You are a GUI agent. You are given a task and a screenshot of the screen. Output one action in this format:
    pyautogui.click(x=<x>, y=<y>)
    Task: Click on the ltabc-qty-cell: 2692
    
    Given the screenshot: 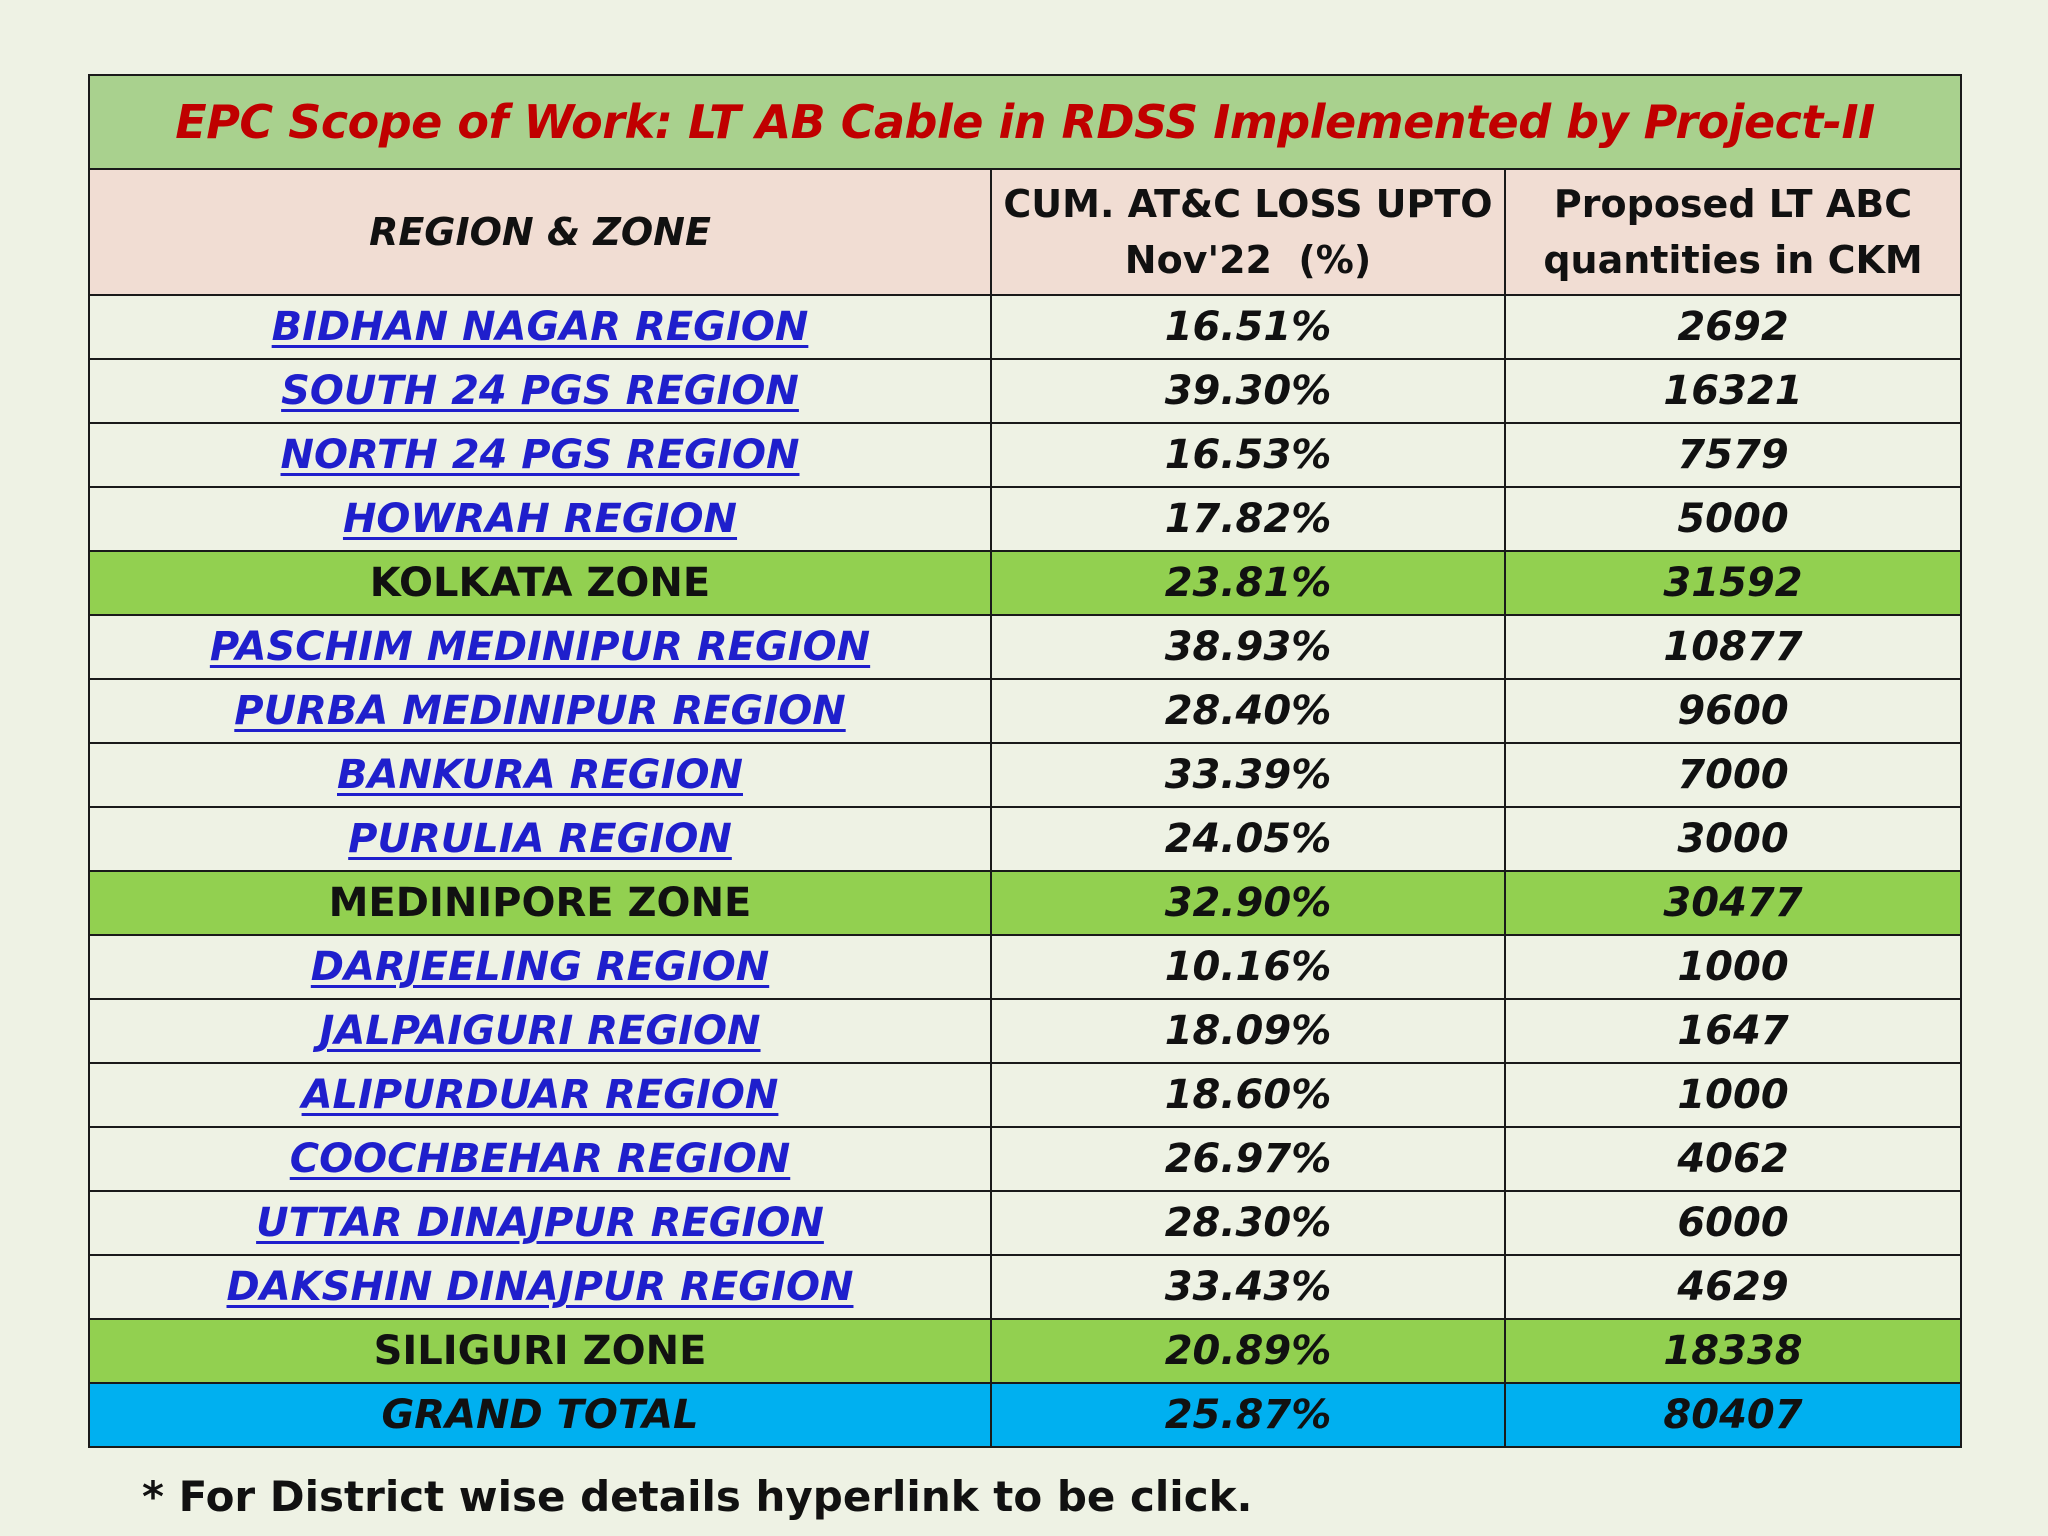 What is the action you would take?
    pyautogui.click(x=1733, y=327)
    